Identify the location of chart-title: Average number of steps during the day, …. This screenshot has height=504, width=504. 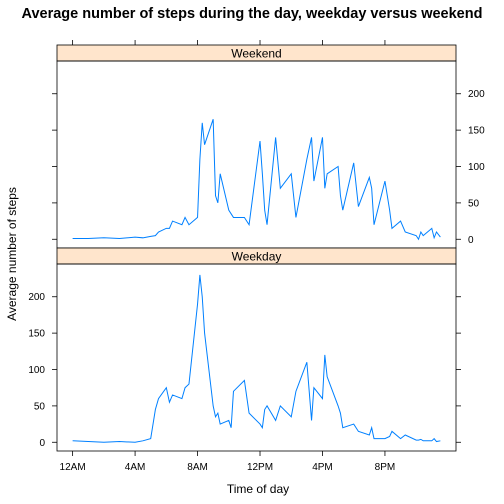
(252, 14).